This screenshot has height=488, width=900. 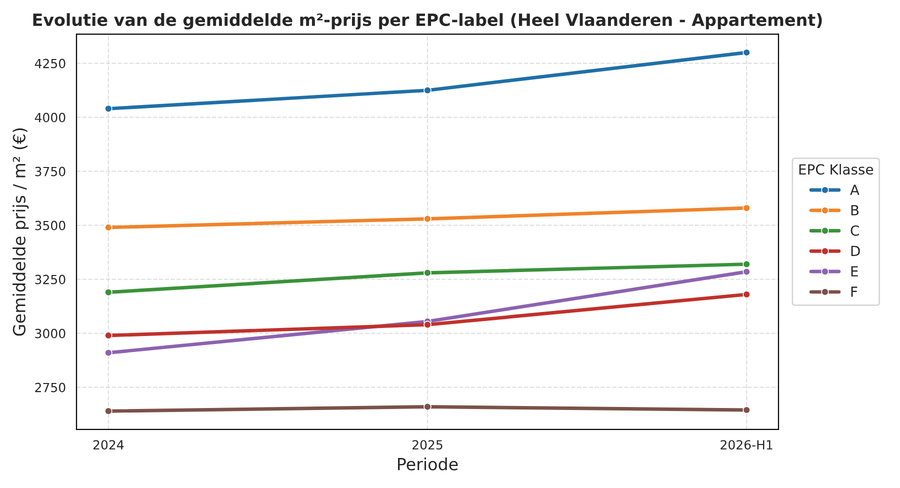 I want to click on x-tick-label: 2025, so click(x=427, y=445).